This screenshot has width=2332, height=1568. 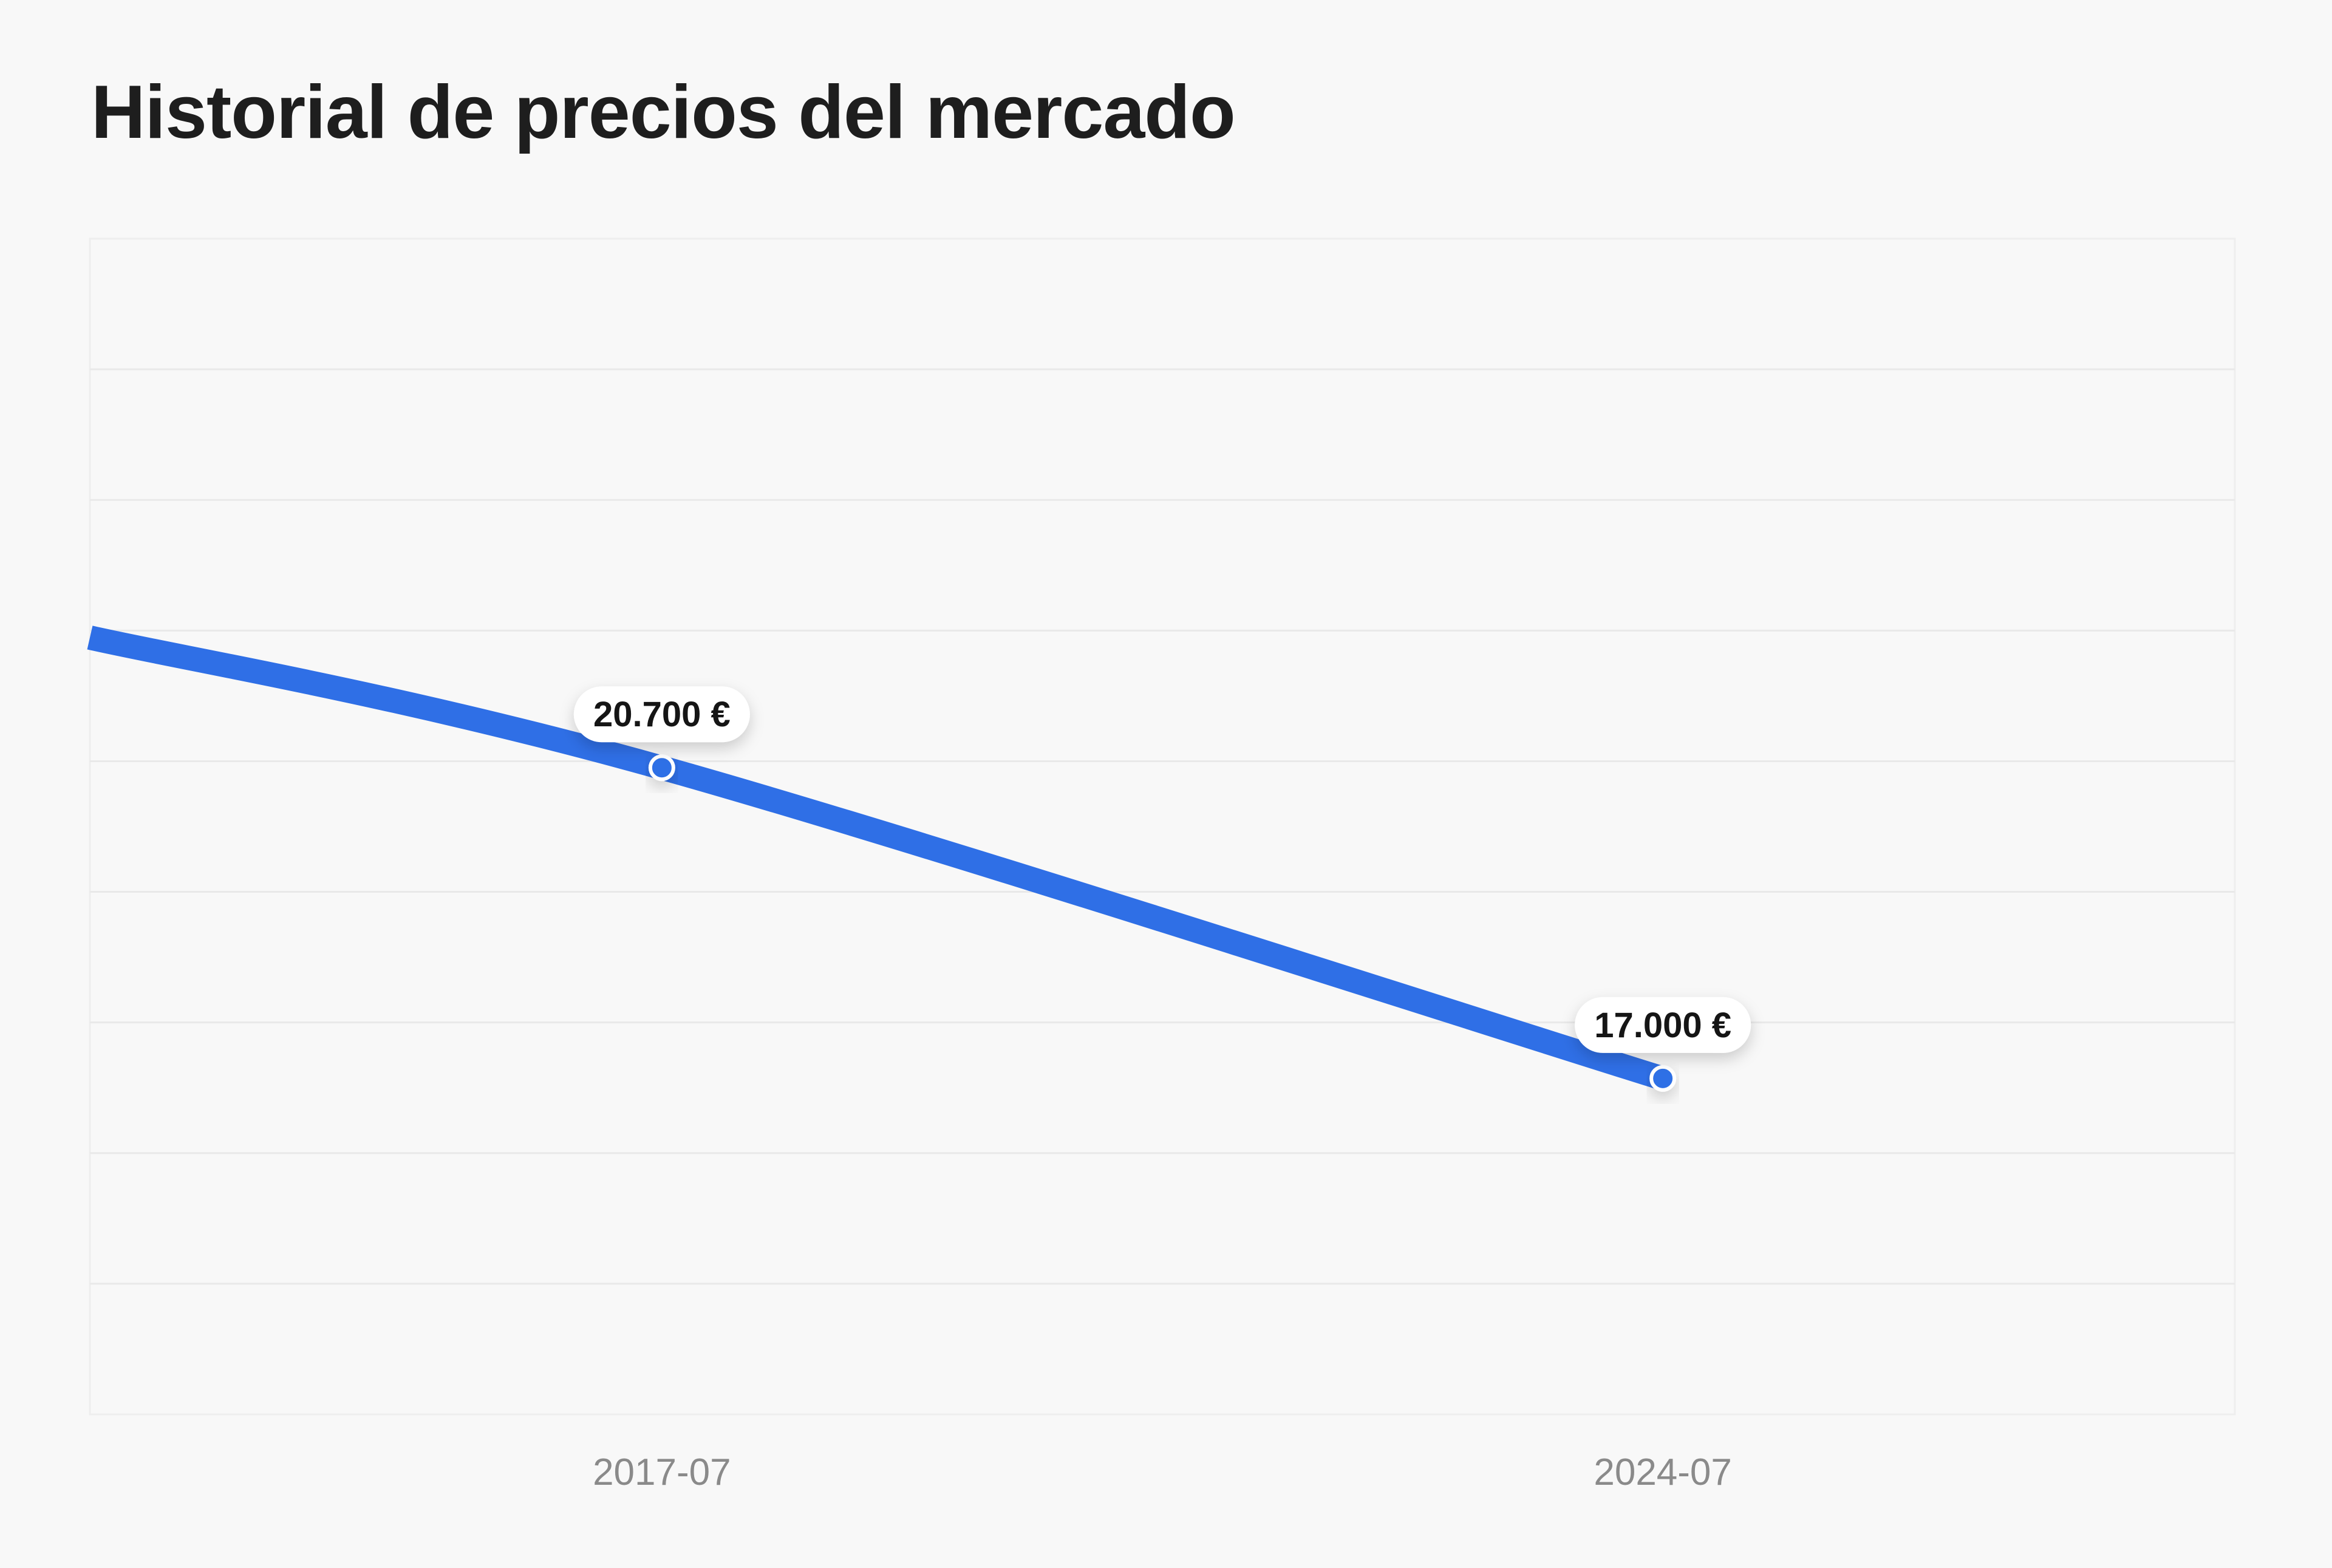 I want to click on x-tick-label: 2024-07, so click(x=1663, y=1472).